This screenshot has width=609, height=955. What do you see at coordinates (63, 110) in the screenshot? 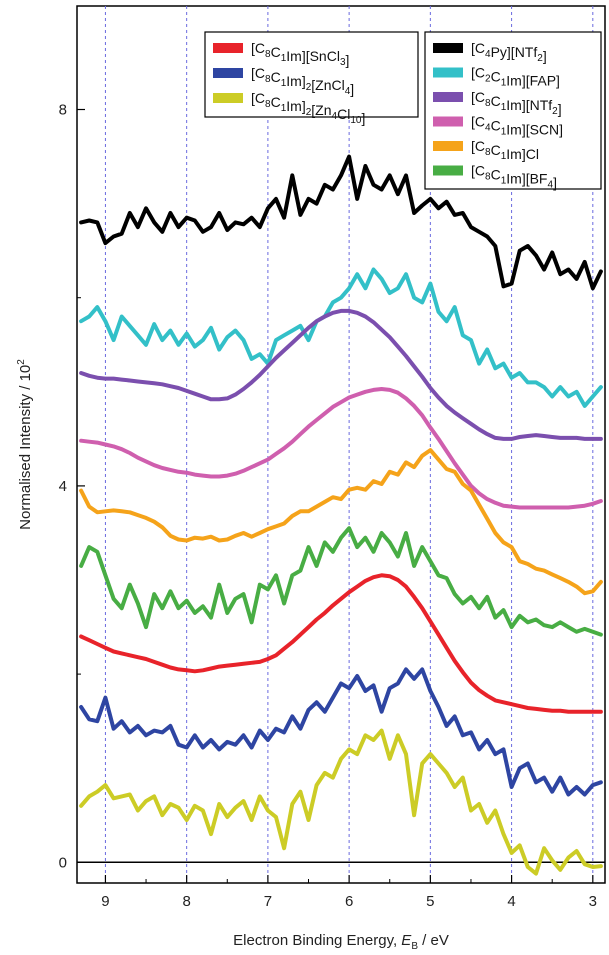
I see `y-tick-label: 8` at bounding box center [63, 110].